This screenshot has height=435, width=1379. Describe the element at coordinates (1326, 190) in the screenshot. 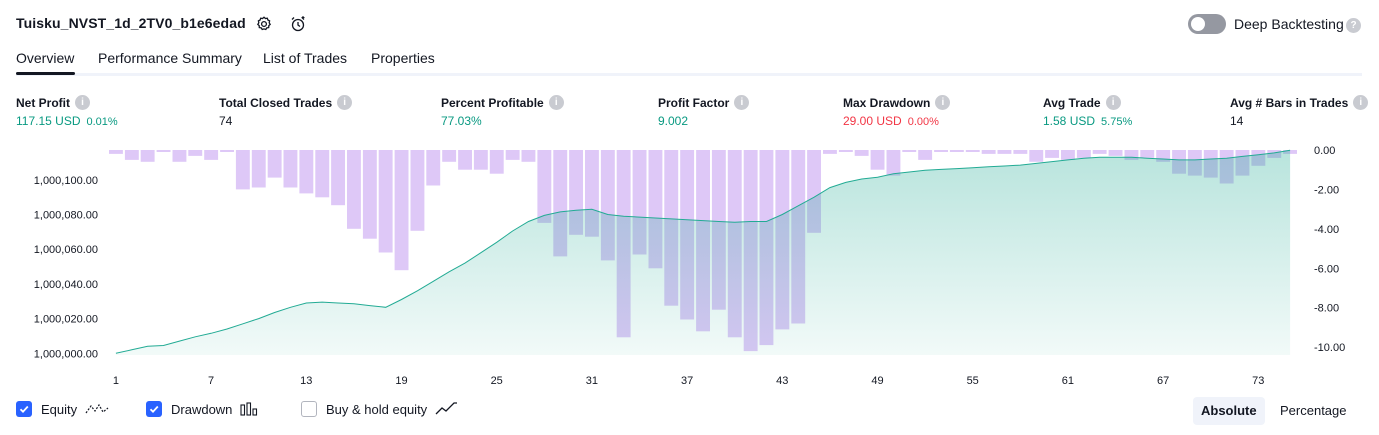

I see `right-axis-tick-label: -2.00` at that location.